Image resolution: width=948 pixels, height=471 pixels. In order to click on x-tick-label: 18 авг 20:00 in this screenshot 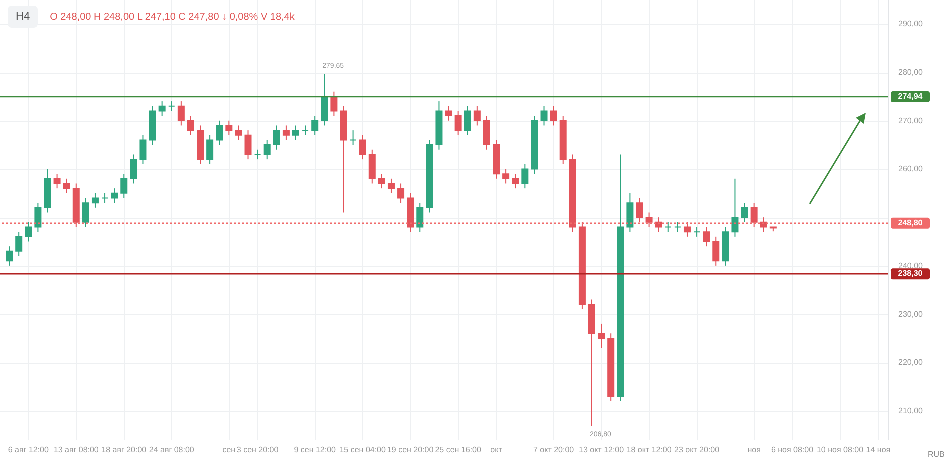, I will do `click(125, 450)`.